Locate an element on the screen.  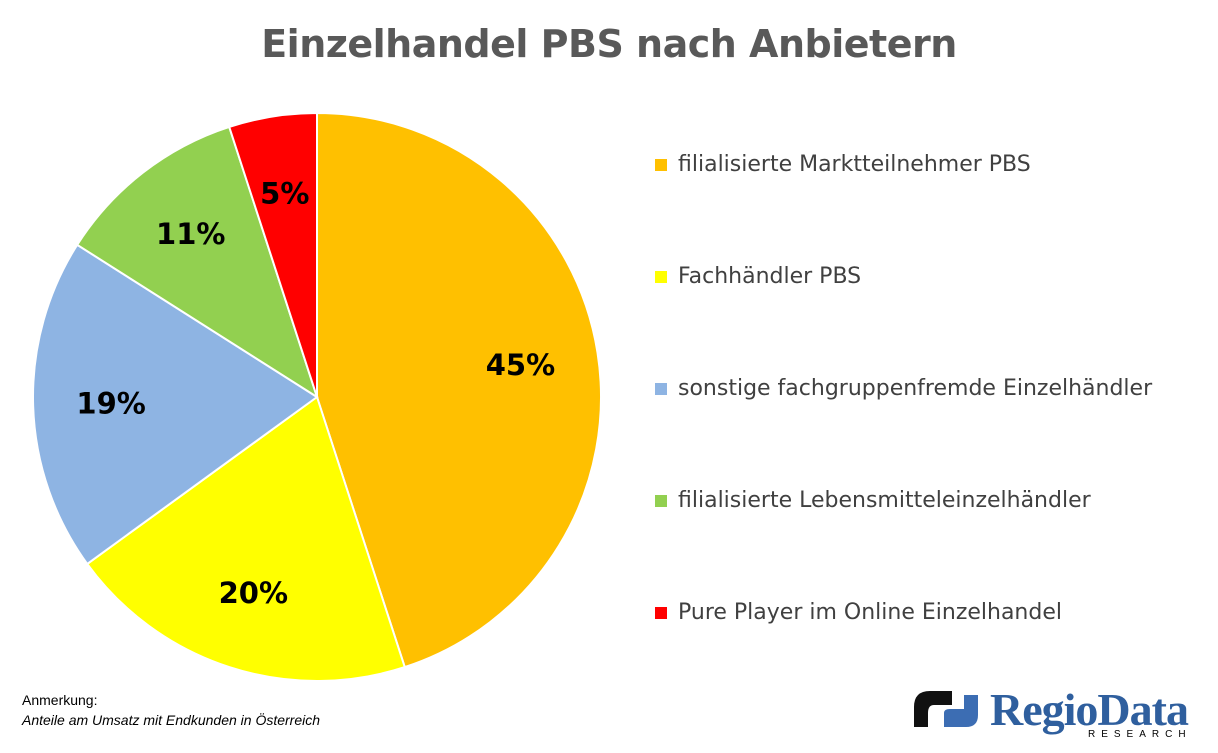
regiodata-logo: RegioData RESEARCH is located at coordinates (1059, 713).